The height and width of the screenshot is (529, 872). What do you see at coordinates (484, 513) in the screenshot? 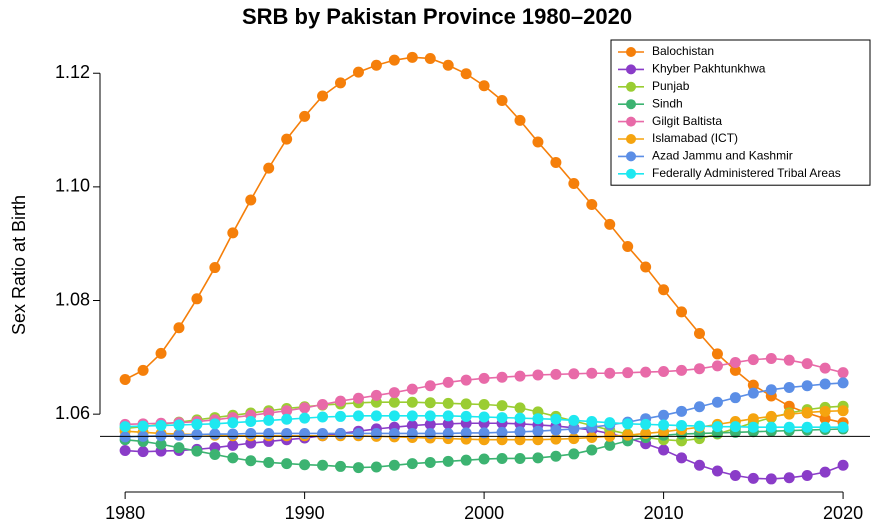
I see `x-tick-label: 2000` at bounding box center [484, 513].